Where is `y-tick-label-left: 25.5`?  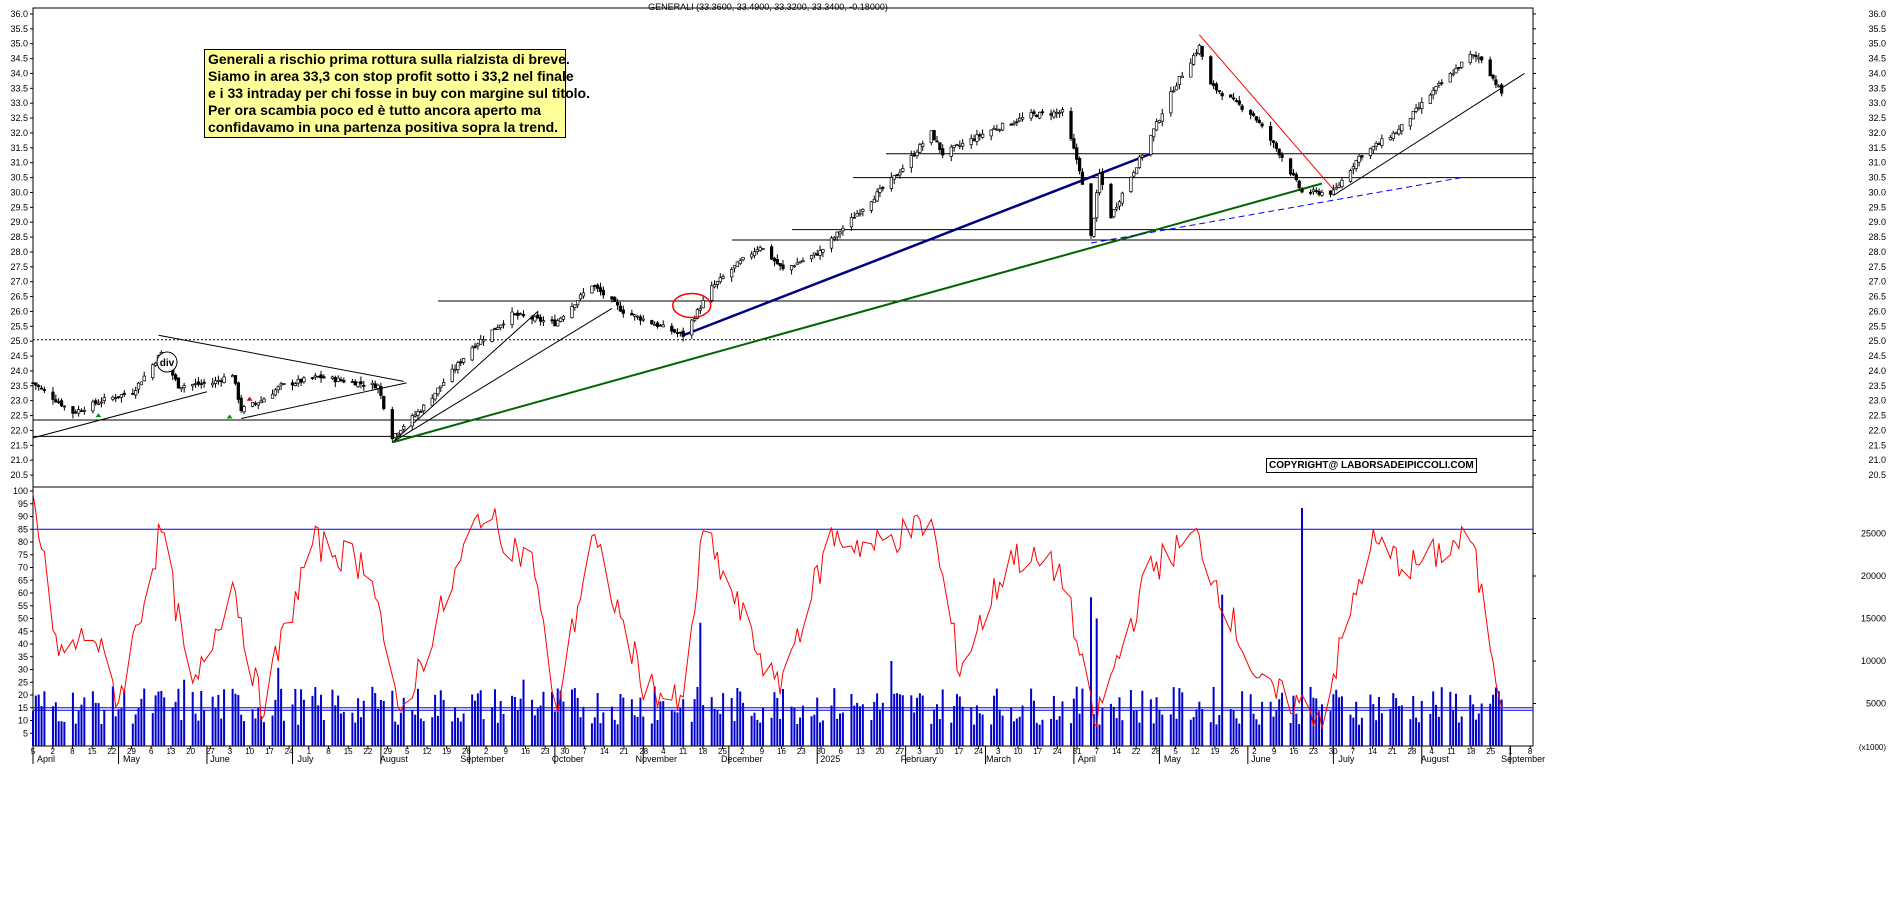 y-tick-label-left: 25.5 is located at coordinates (19, 326).